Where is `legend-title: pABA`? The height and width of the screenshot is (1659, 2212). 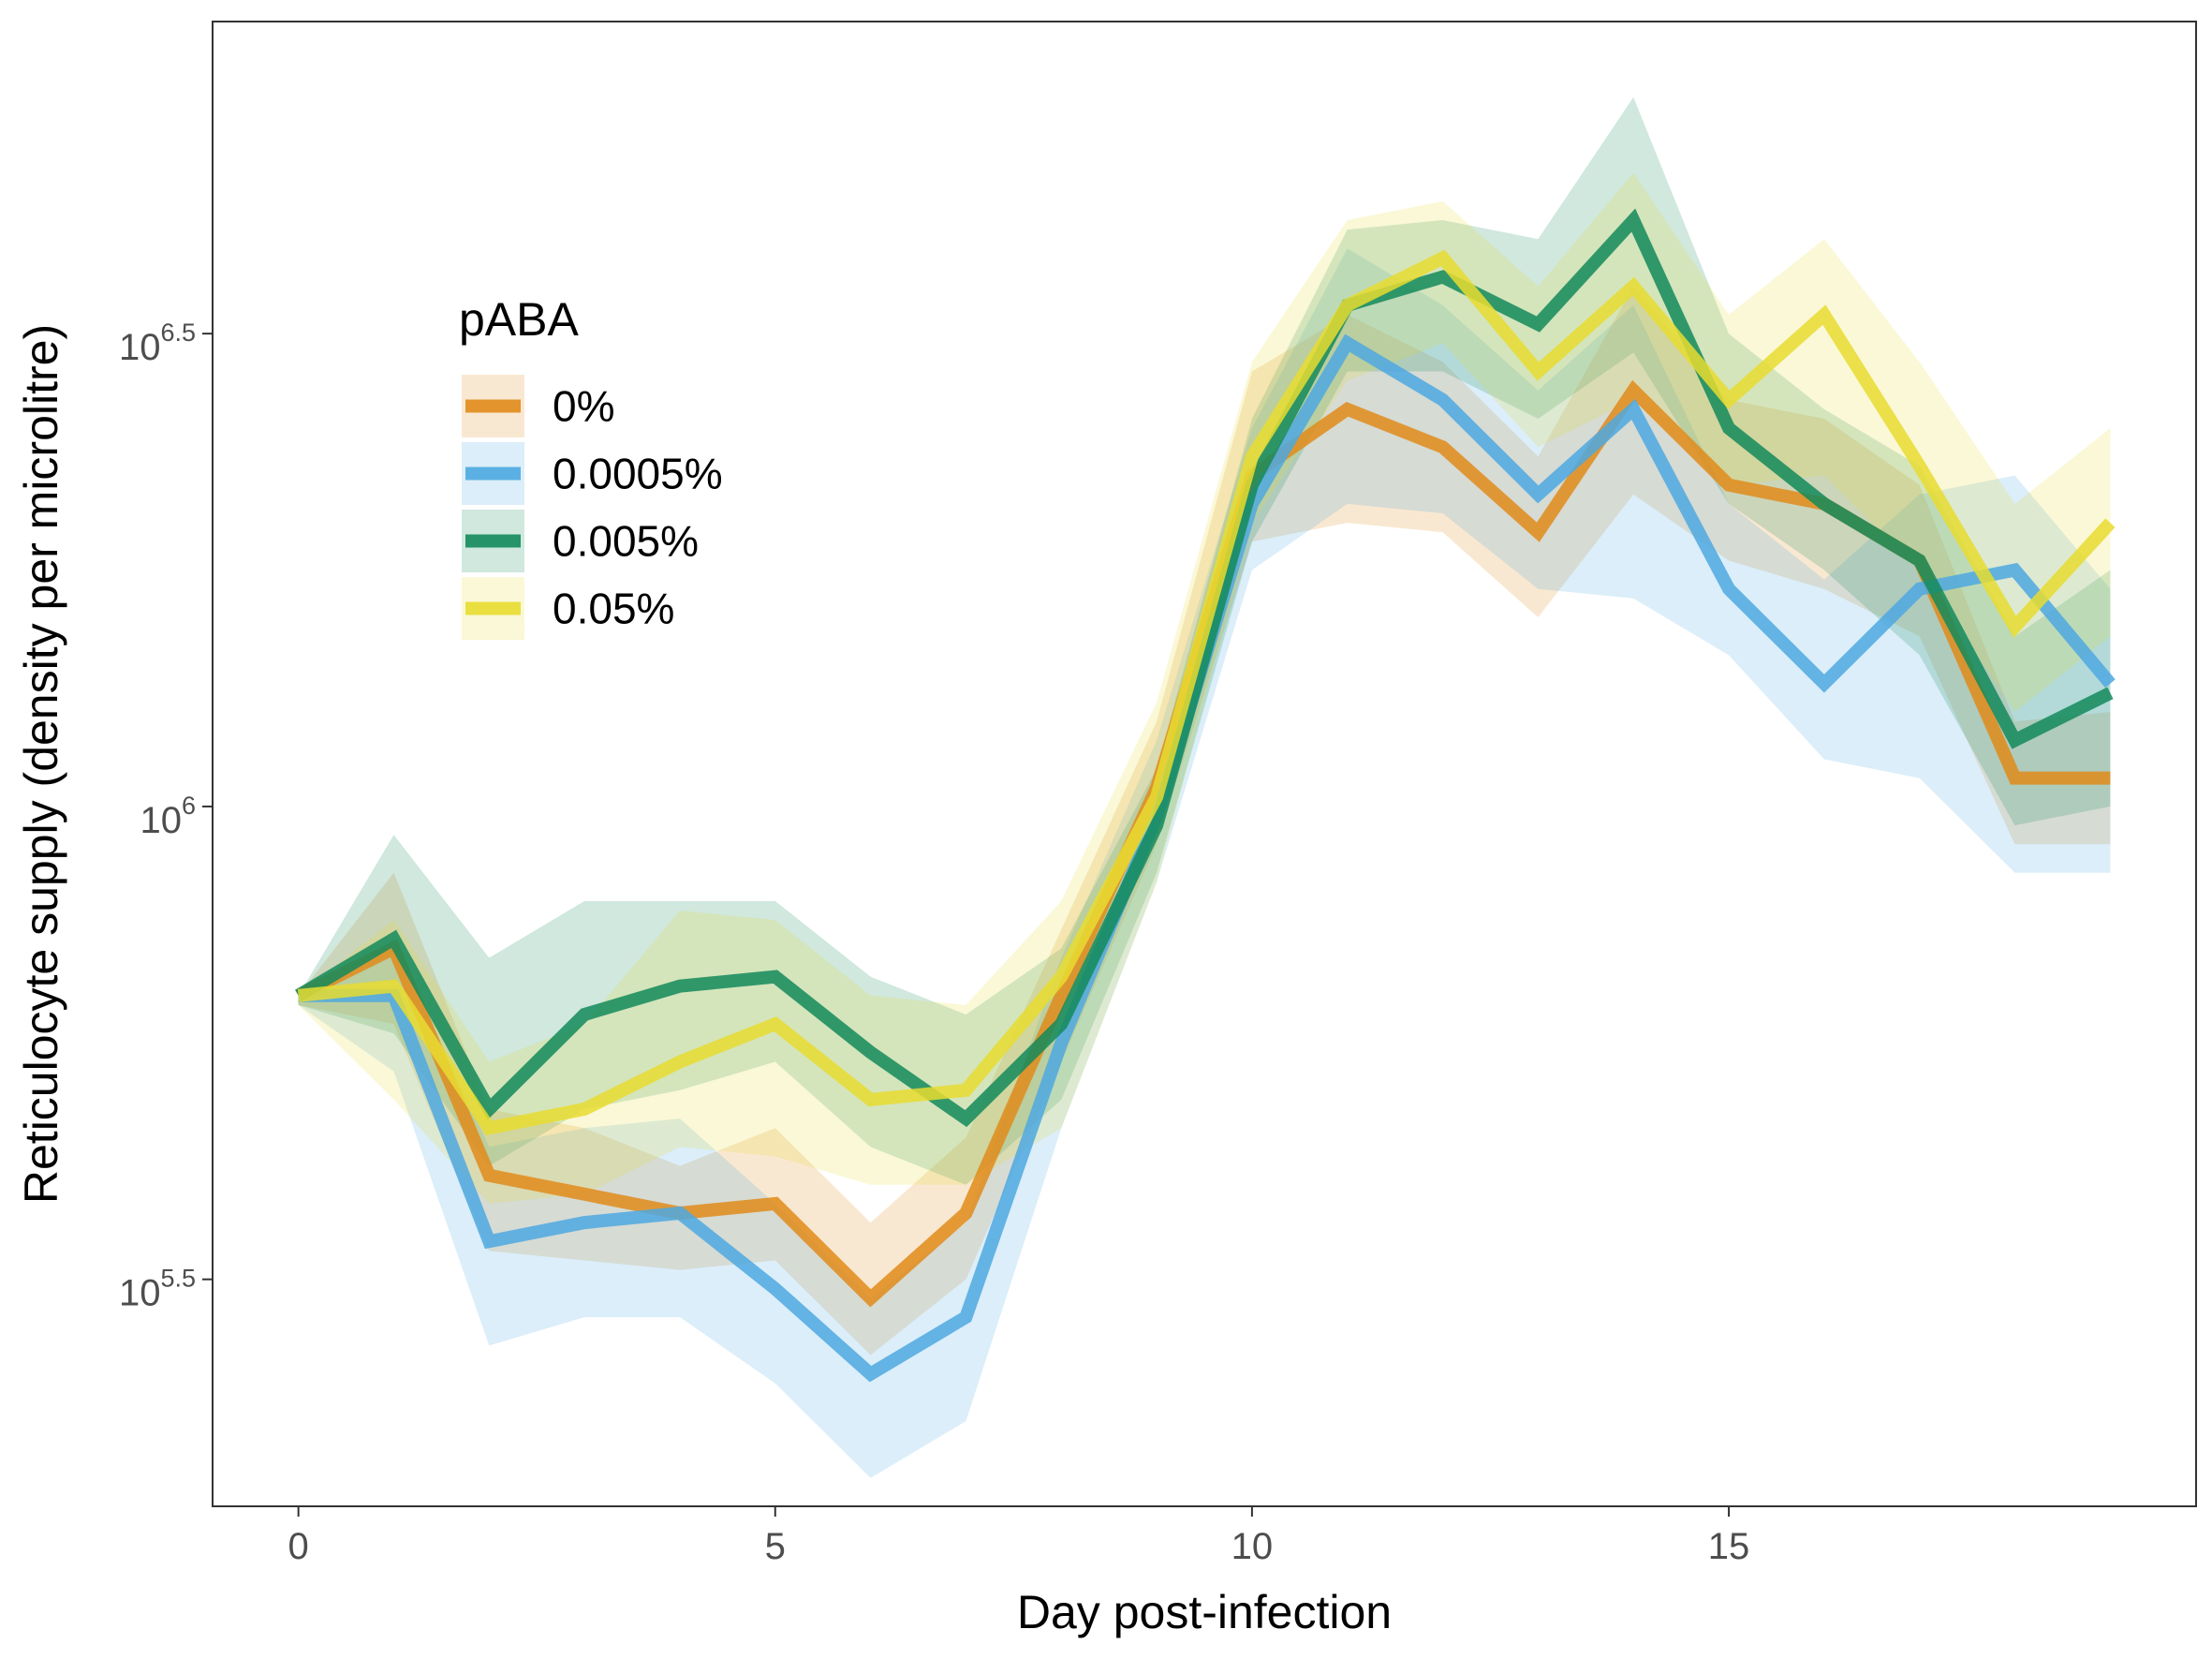
legend-title: pABA is located at coordinates (519, 320).